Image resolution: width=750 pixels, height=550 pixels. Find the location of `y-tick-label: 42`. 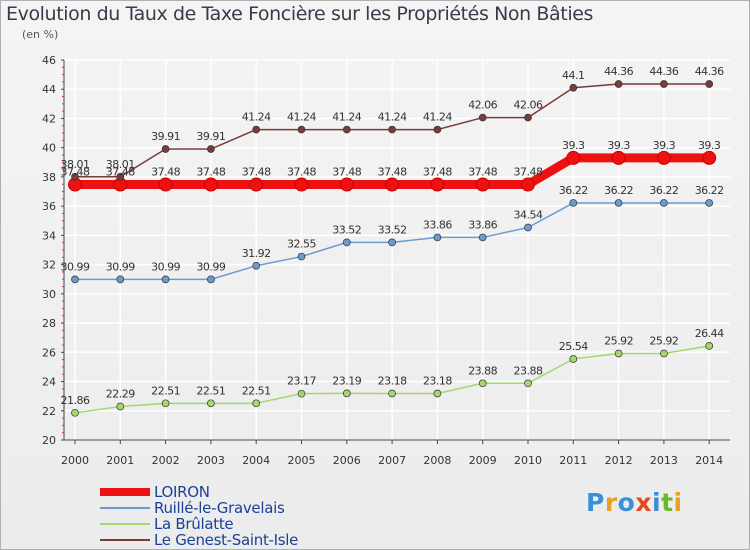

y-tick-label: 42 is located at coordinates (49, 118).